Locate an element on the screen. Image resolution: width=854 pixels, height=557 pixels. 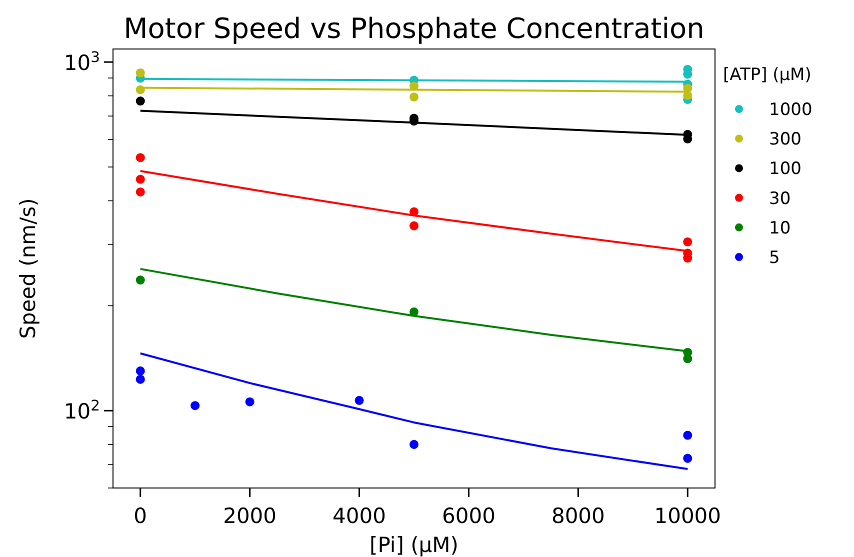
legend-label: 10 is located at coordinates (780, 228).